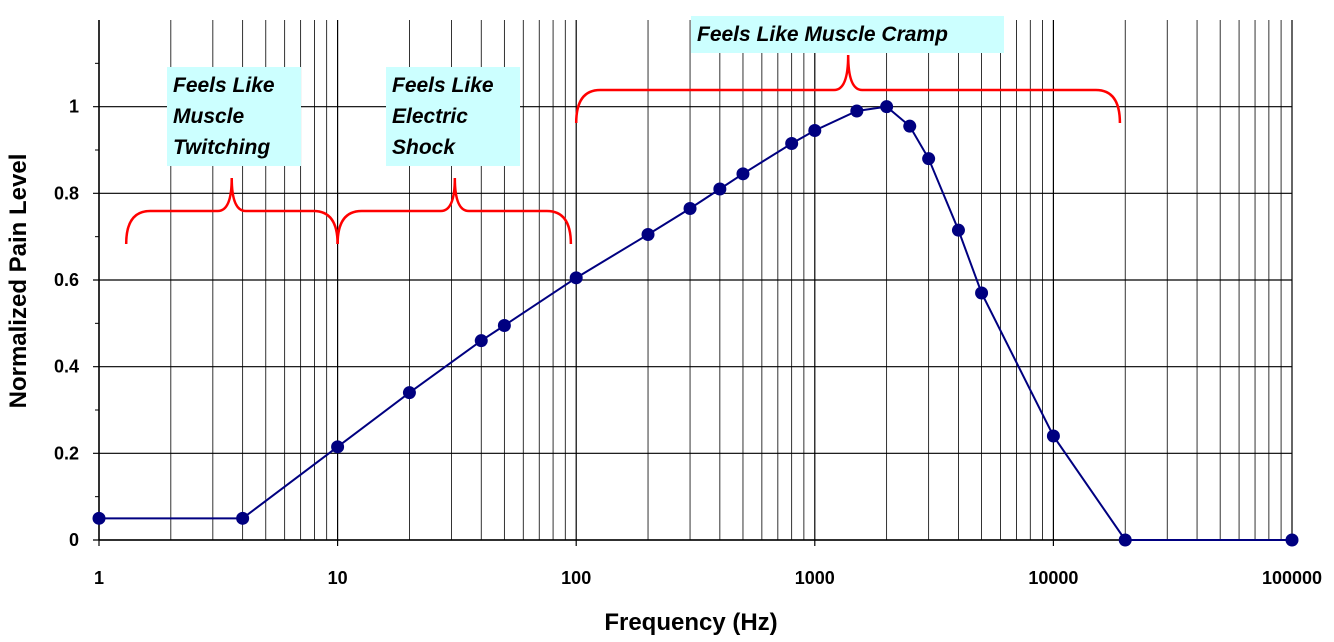  I want to click on x-tick-label: 10, so click(338, 578).